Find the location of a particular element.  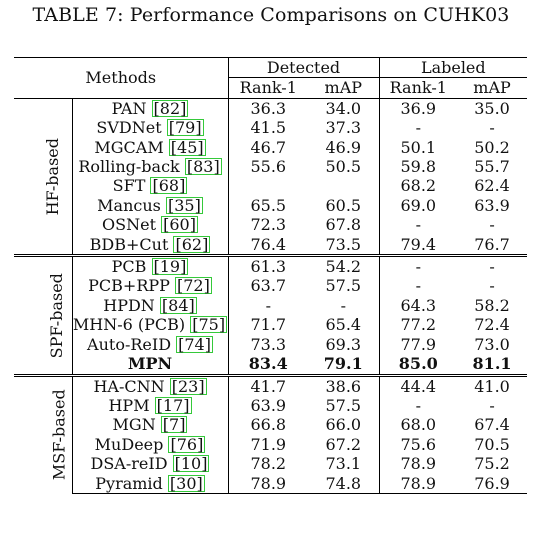

citation-number: 82 is located at coordinates (170, 108).